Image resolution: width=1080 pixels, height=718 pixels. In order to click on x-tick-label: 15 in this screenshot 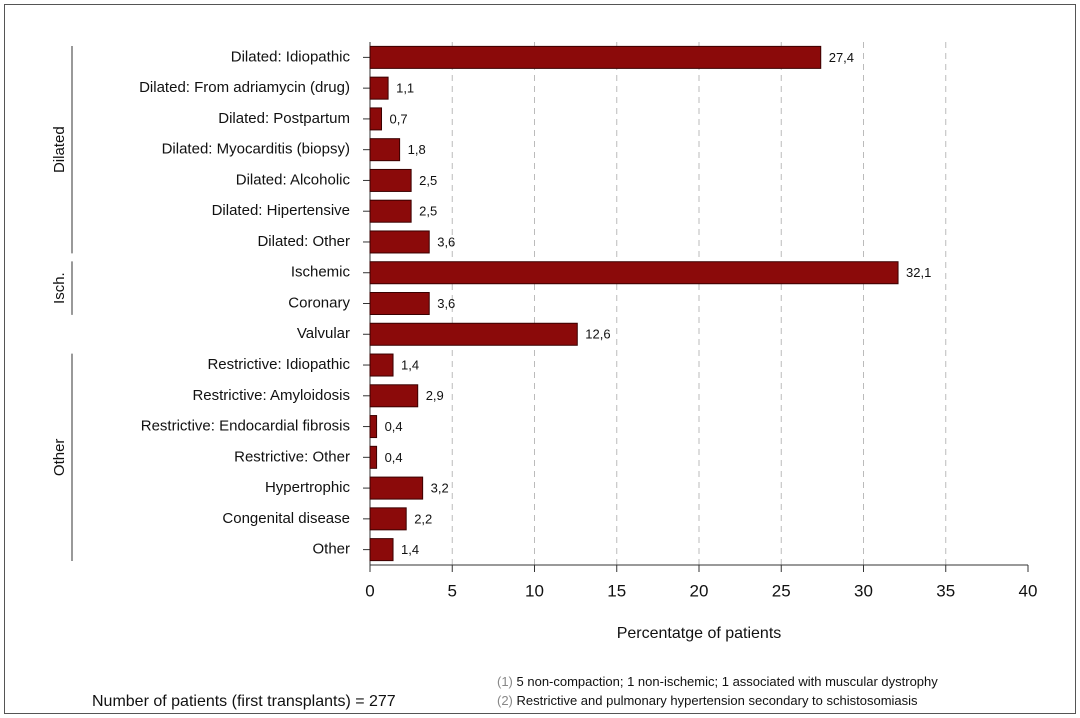, I will do `click(616, 590)`.